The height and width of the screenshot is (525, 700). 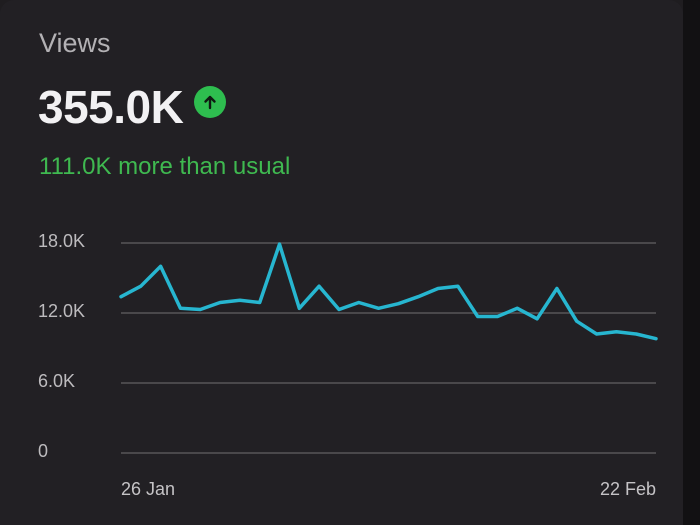 What do you see at coordinates (388, 291) in the screenshot?
I see `views-series-line` at bounding box center [388, 291].